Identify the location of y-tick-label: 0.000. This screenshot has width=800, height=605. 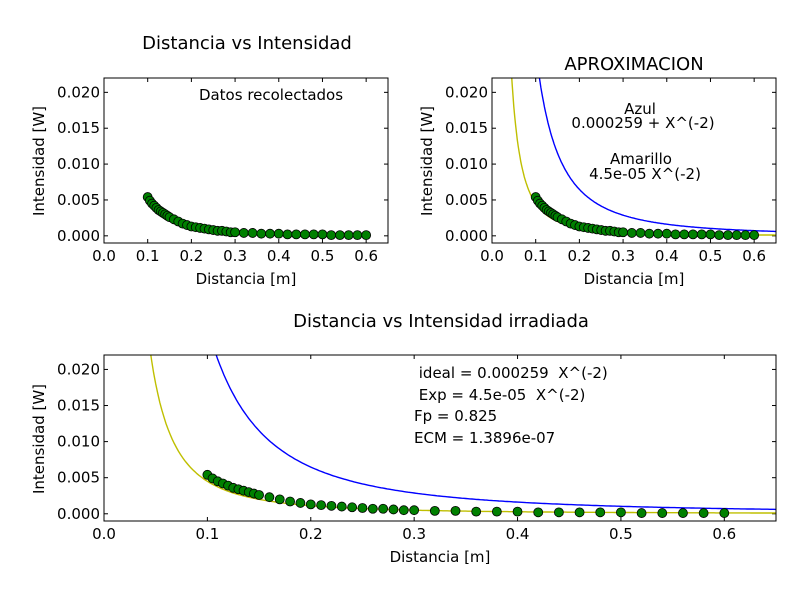
(78, 236).